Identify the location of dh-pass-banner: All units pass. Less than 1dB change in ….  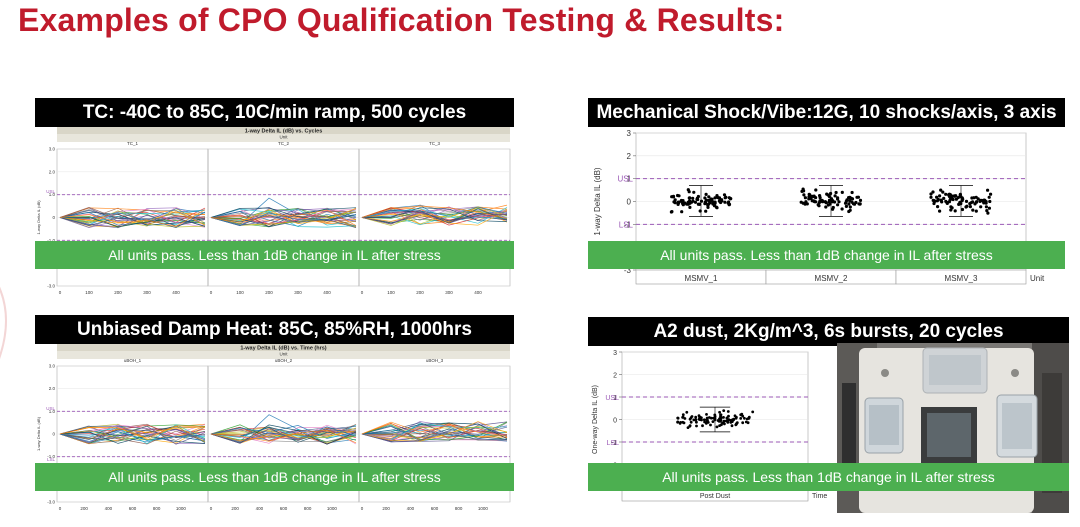
(274, 477).